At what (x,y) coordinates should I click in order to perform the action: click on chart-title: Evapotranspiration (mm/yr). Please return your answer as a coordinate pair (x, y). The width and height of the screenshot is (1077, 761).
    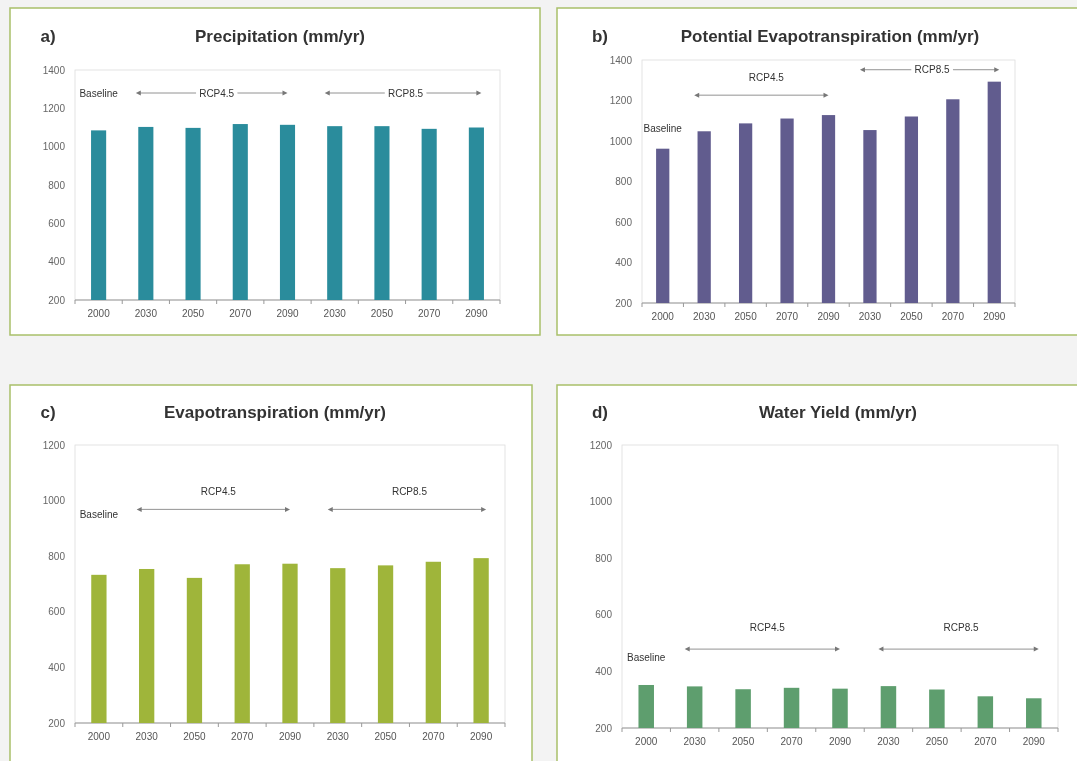
    Looking at the image, I should click on (275, 412).